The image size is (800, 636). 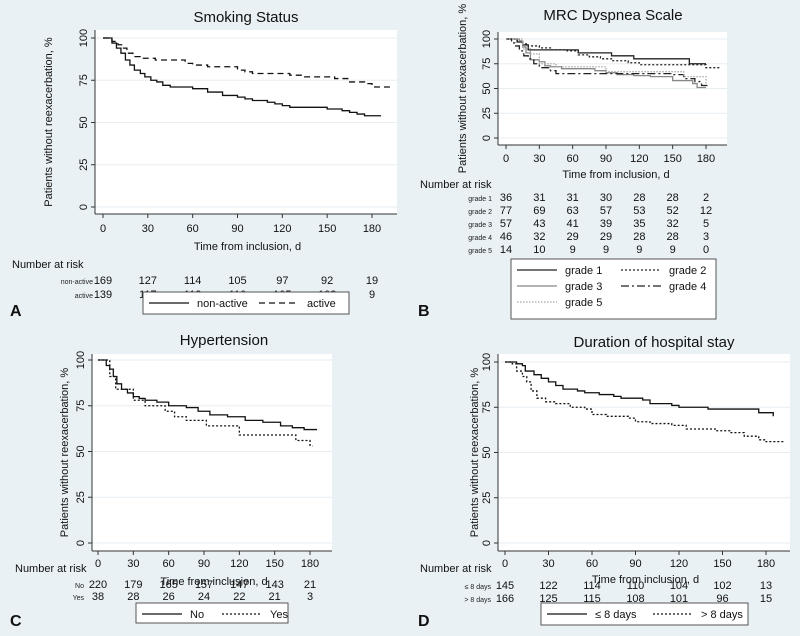 What do you see at coordinates (282, 281) in the screenshot?
I see `risk-cell: 97` at bounding box center [282, 281].